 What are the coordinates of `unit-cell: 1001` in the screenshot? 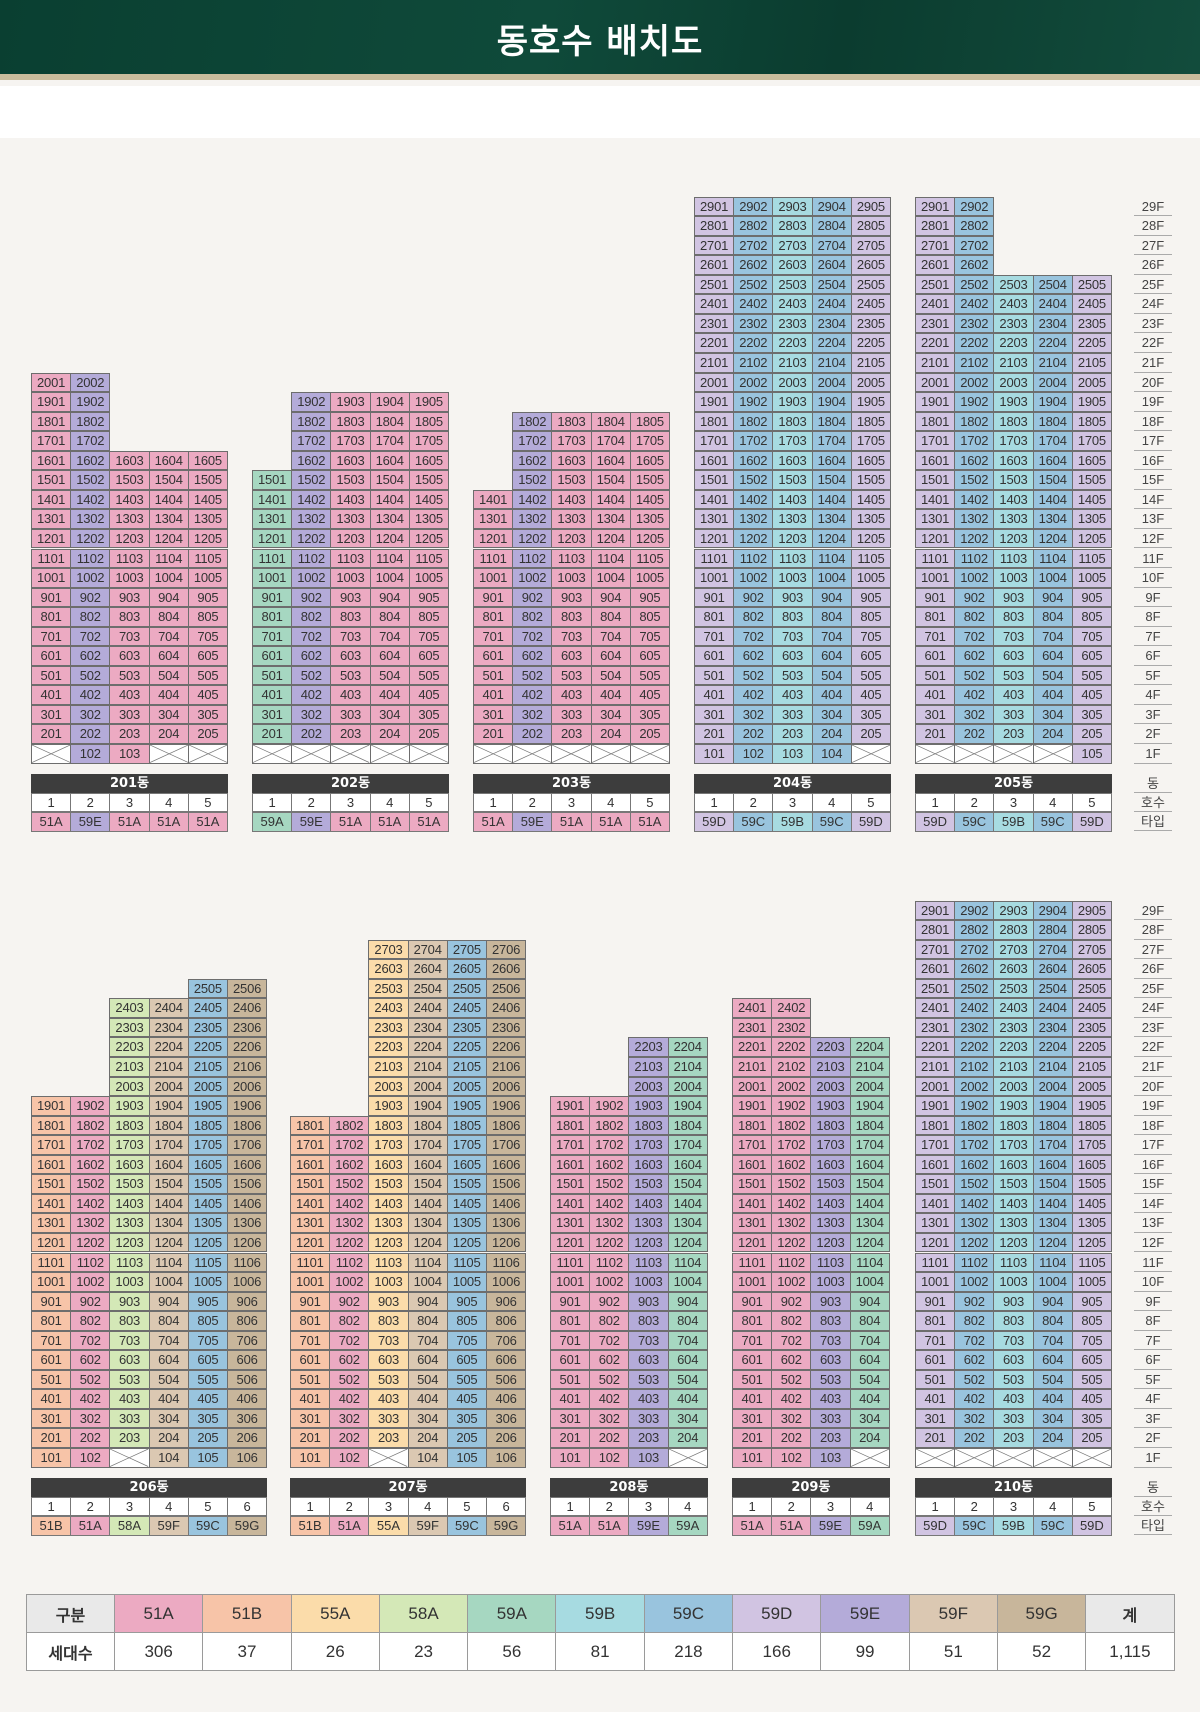 It's located at (935, 1282).